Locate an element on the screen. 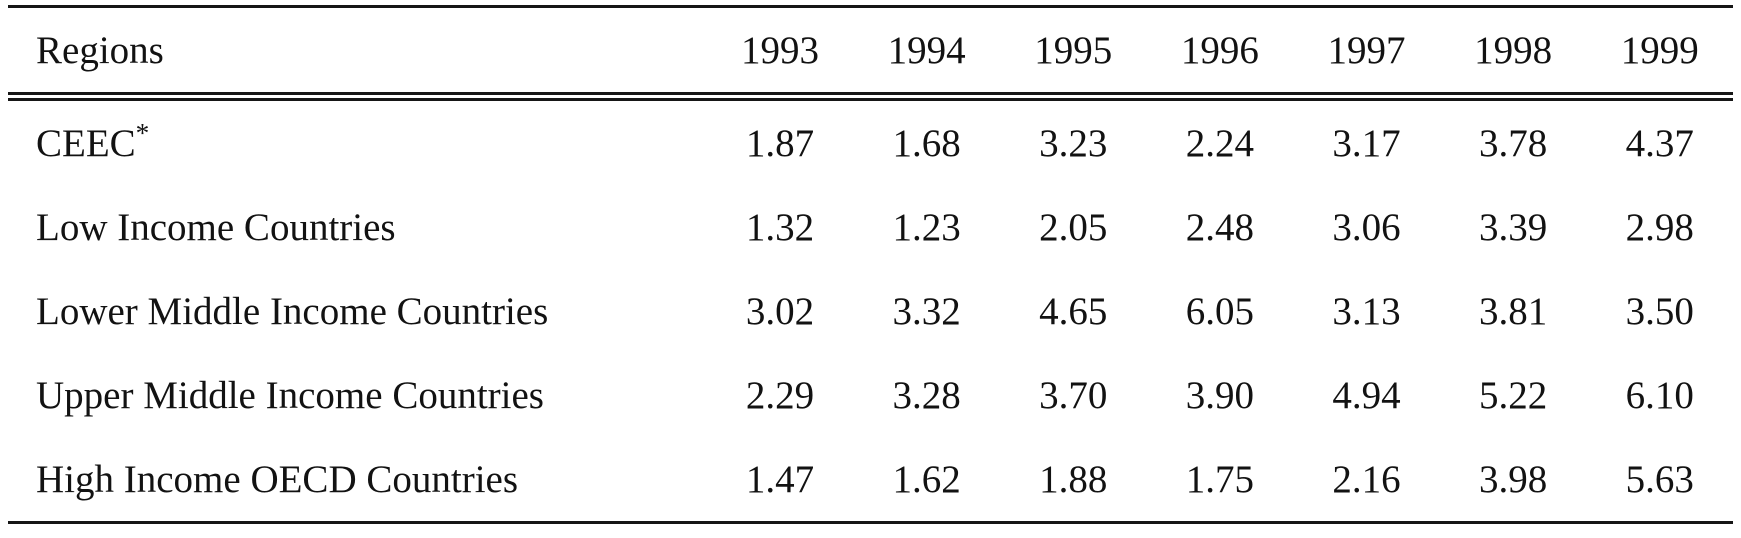 The height and width of the screenshot is (538, 1741). value-cell: 1.88 is located at coordinates (1073, 479).